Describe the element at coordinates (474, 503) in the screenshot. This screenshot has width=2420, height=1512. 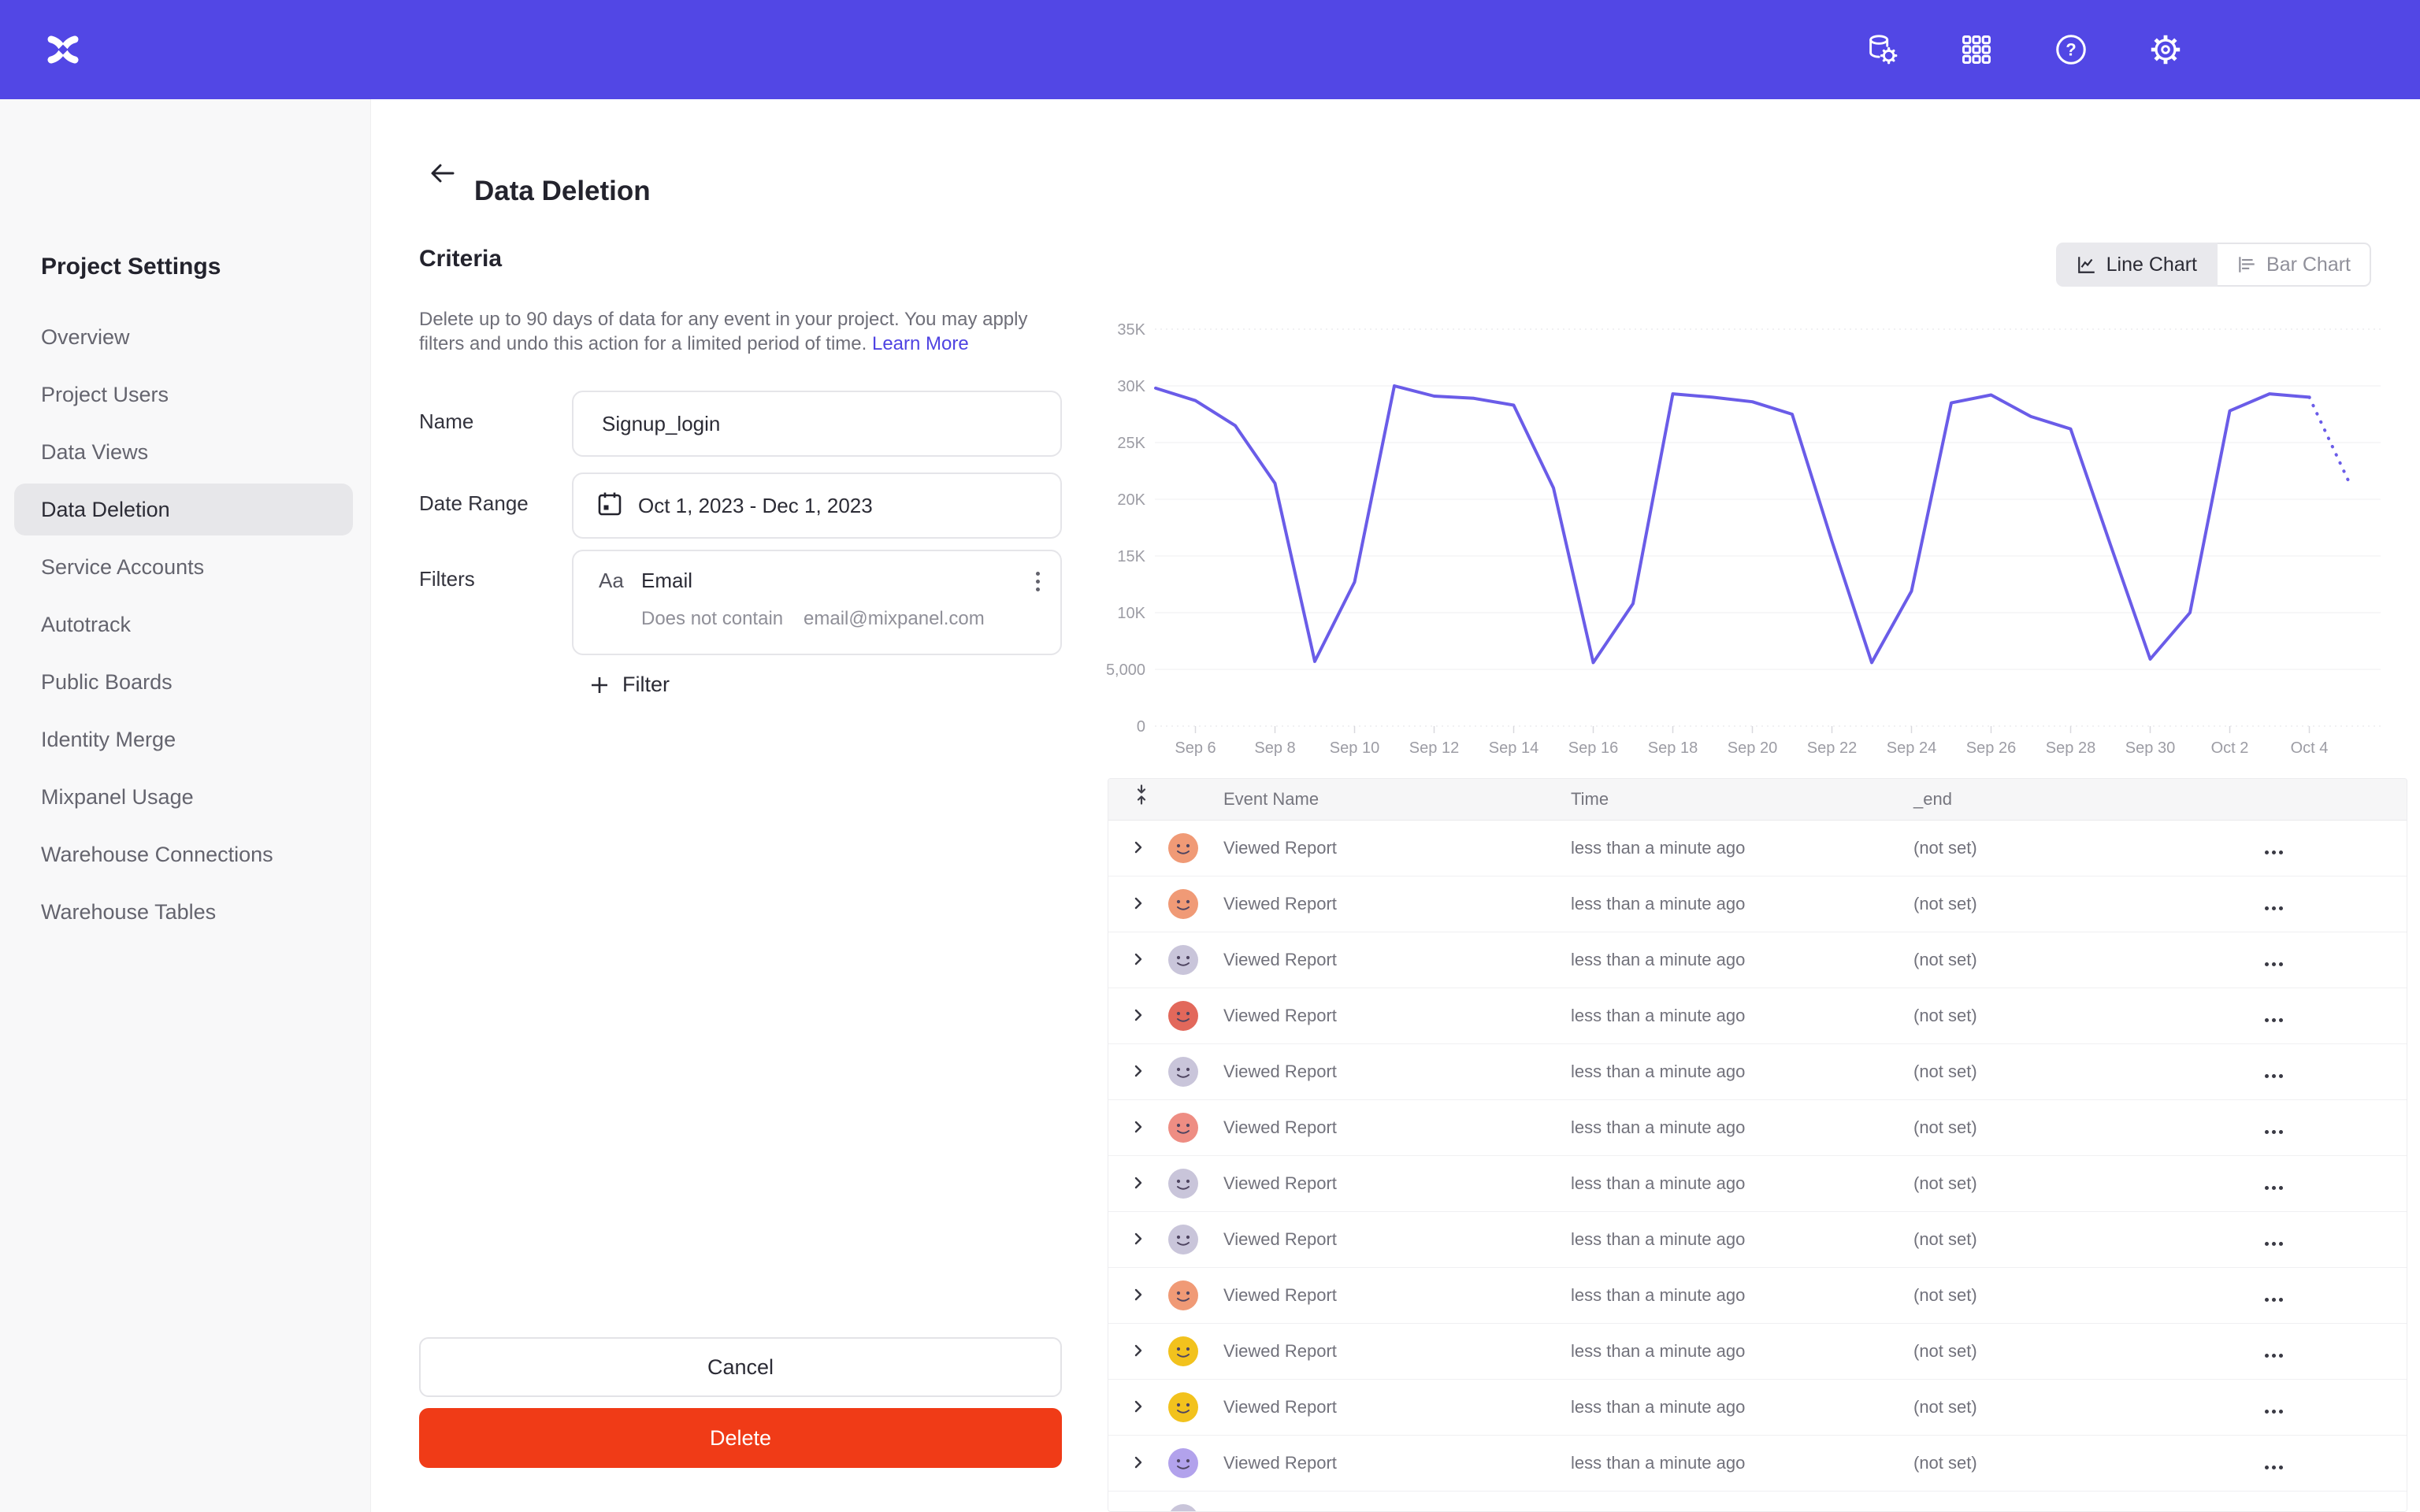
I see `date-range-label: Date Range` at that location.